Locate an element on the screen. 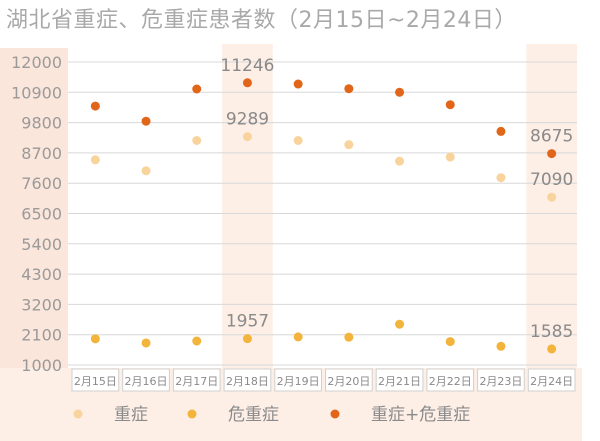  x-tick-label: 2月16日 is located at coordinates (146, 381).